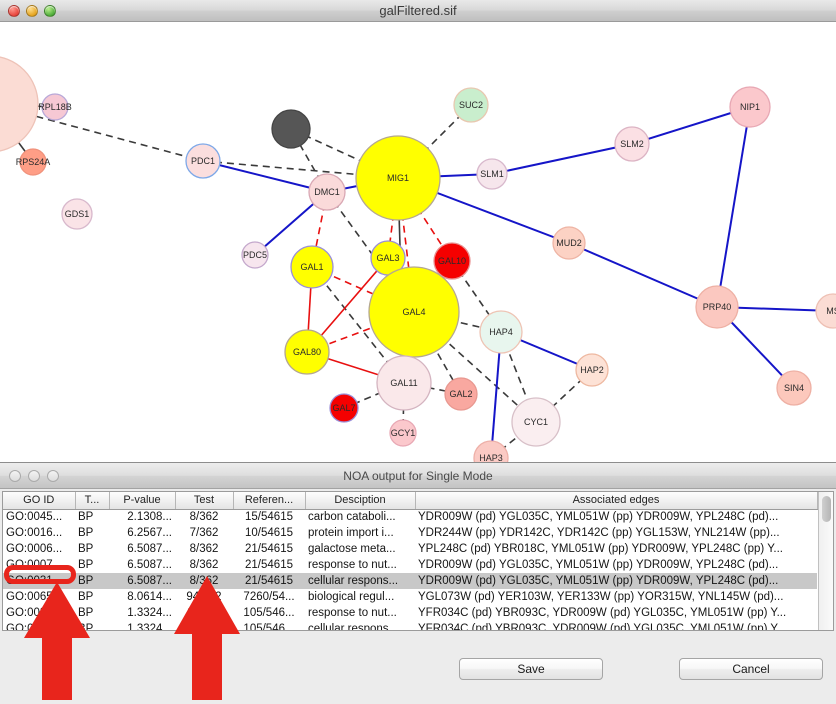  I want to click on minimize-button, so click(32, 10).